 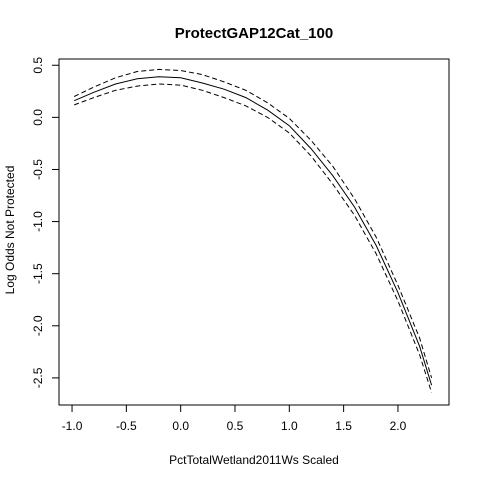 What do you see at coordinates (38, 377) in the screenshot?
I see `y-tick-label: -2.5` at bounding box center [38, 377].